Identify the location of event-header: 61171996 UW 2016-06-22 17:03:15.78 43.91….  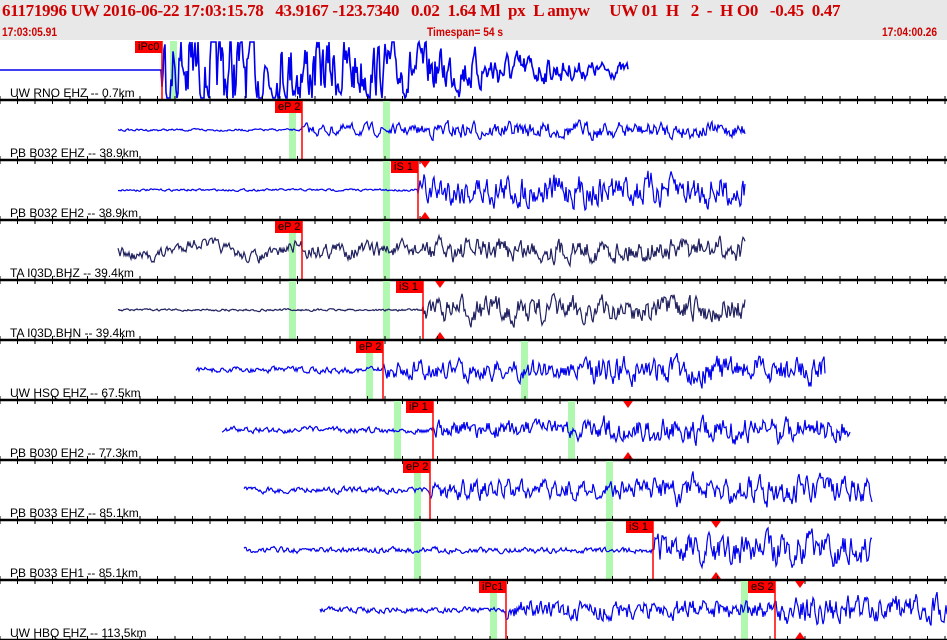
(473, 20).